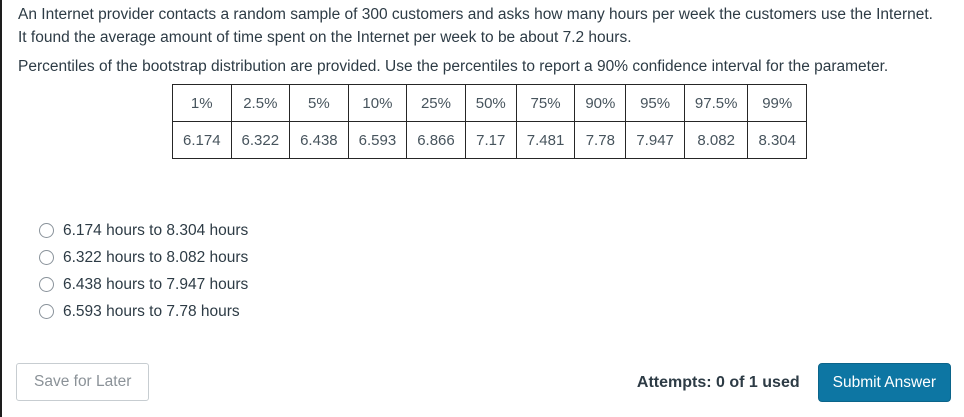 This screenshot has height=417, width=964. I want to click on percentile-header-cell: 50%, so click(490, 103).